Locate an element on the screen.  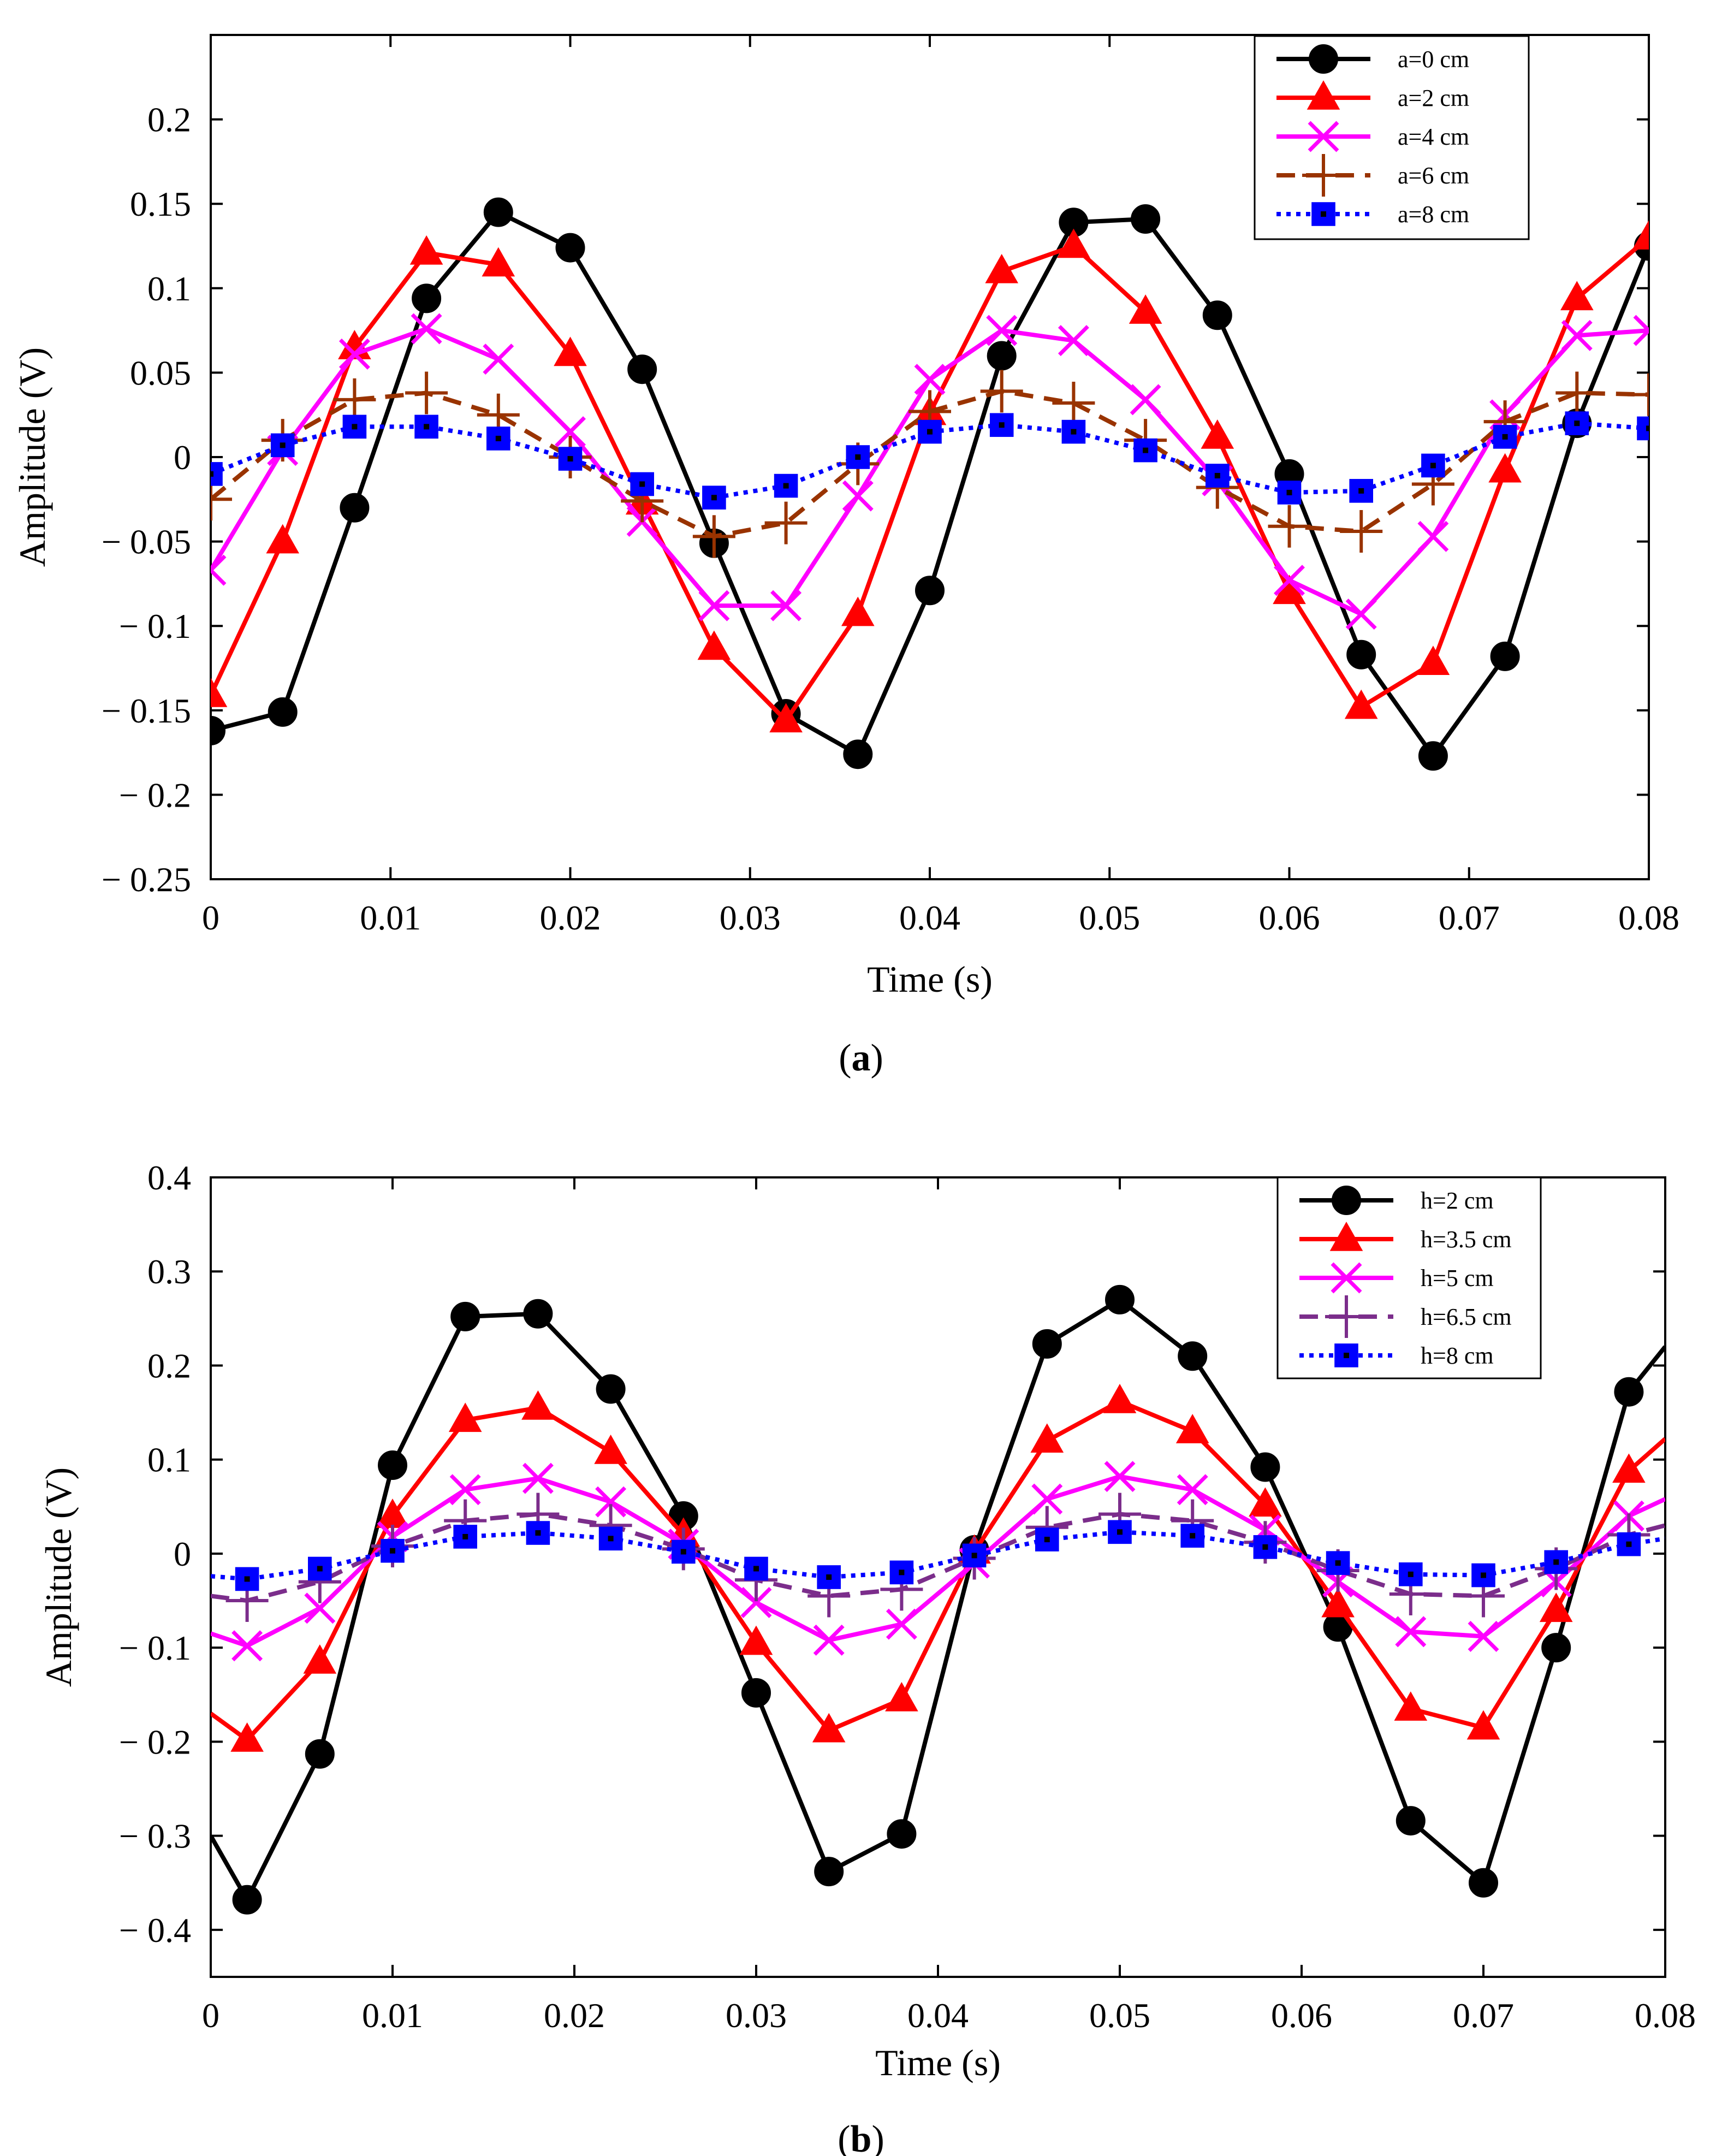
y-tick-label: 0 is located at coordinates (183, 457).